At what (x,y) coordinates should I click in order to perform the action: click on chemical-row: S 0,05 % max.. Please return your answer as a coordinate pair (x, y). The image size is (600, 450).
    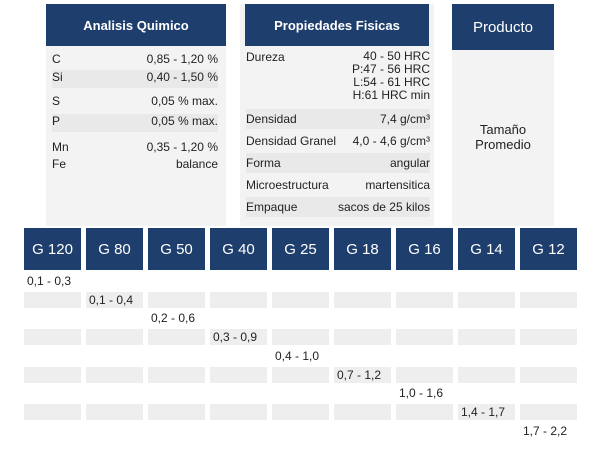
    Looking at the image, I should click on (135, 103).